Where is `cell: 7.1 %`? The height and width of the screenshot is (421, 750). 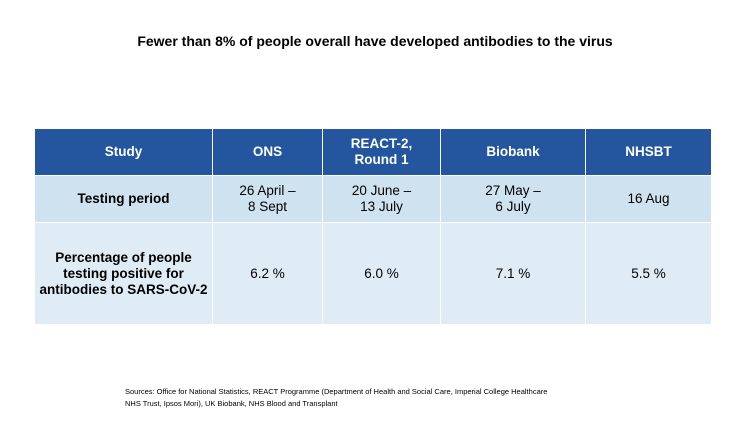 cell: 7.1 % is located at coordinates (513, 273).